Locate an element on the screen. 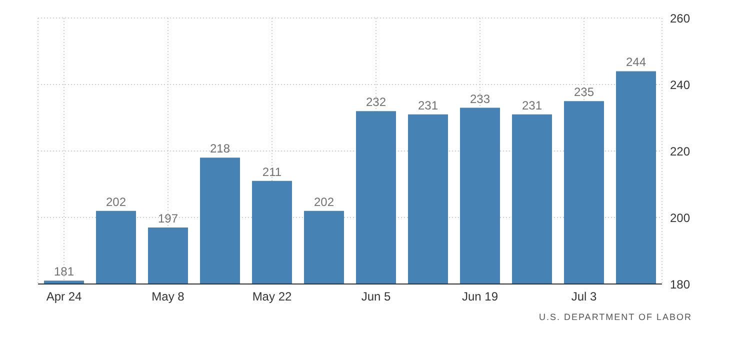  data-label: 244 is located at coordinates (636, 62).